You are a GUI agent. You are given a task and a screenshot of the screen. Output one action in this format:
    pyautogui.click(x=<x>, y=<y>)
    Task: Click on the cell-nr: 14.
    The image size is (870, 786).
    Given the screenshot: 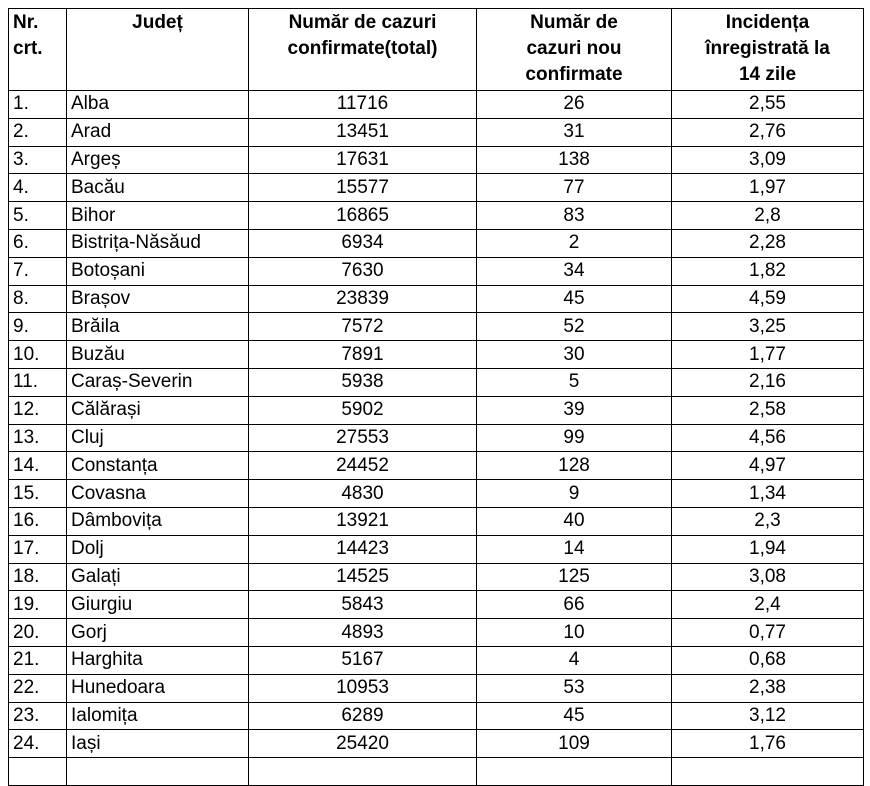 What is the action you would take?
    pyautogui.click(x=37, y=466)
    